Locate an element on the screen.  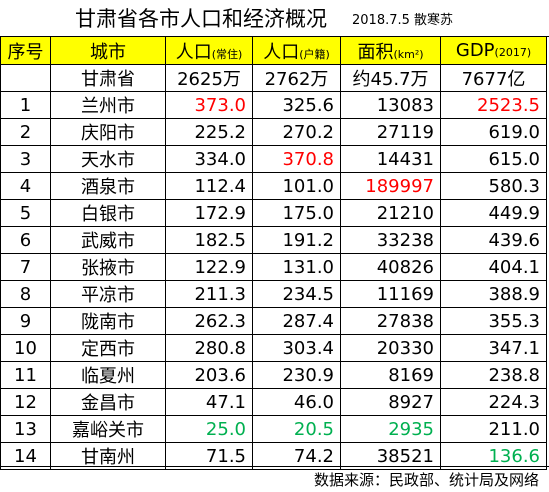
cell-area: 13083 is located at coordinates (390, 105).